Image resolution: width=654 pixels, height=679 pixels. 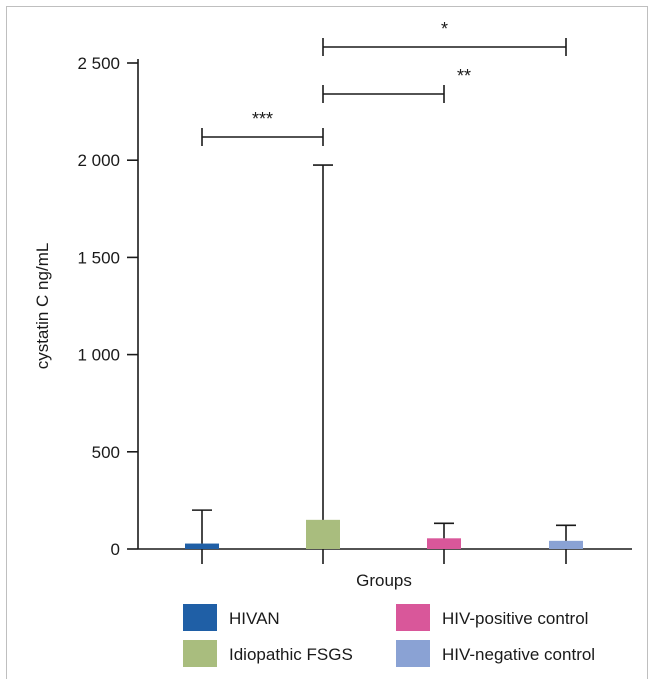 I want to click on y-tick-label: 2 500, so click(x=98, y=63).